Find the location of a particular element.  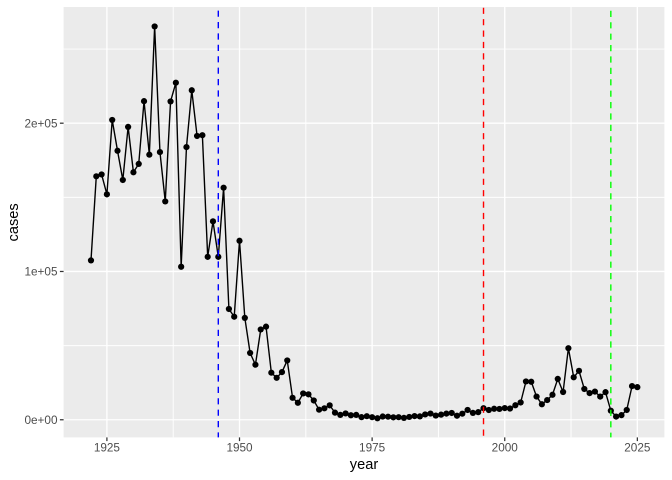

svg-text: cases is located at coordinates (14, 222).